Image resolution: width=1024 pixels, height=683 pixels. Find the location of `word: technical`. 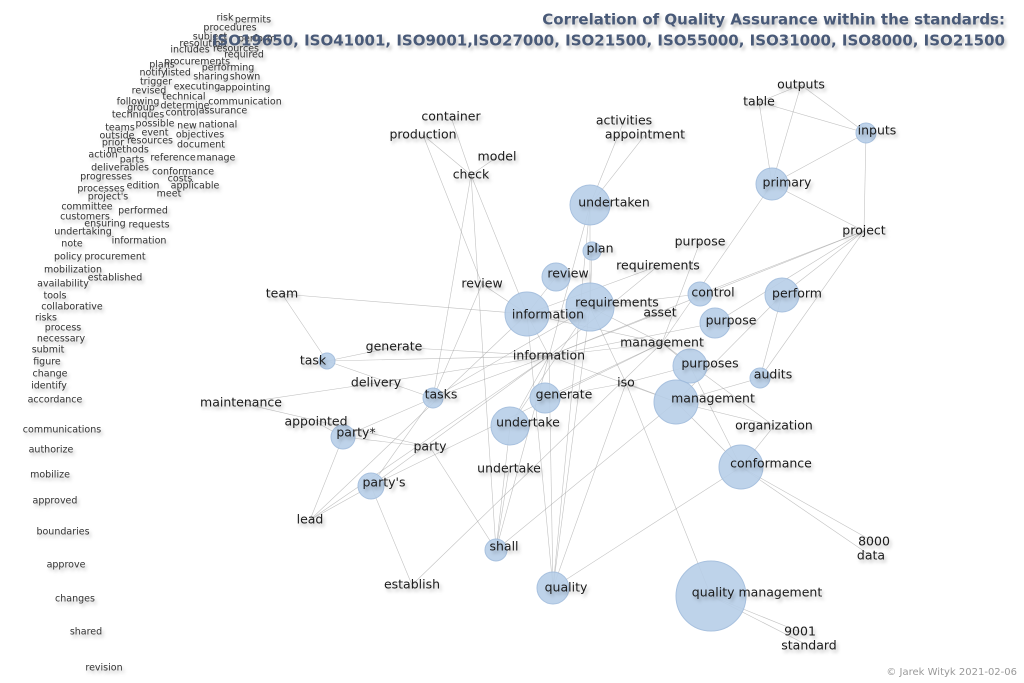

word: technical is located at coordinates (183, 97).